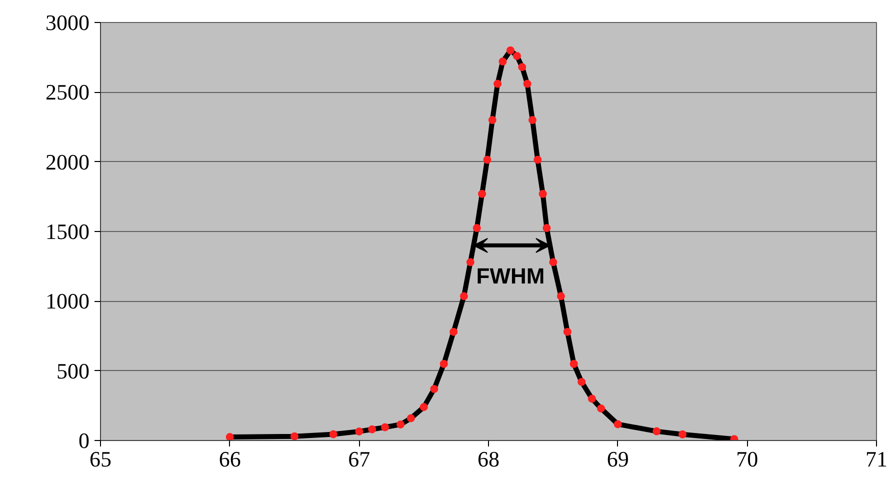 The image size is (892, 488). Describe the element at coordinates (359, 459) in the screenshot. I see `x-tick-label: 67` at that location.